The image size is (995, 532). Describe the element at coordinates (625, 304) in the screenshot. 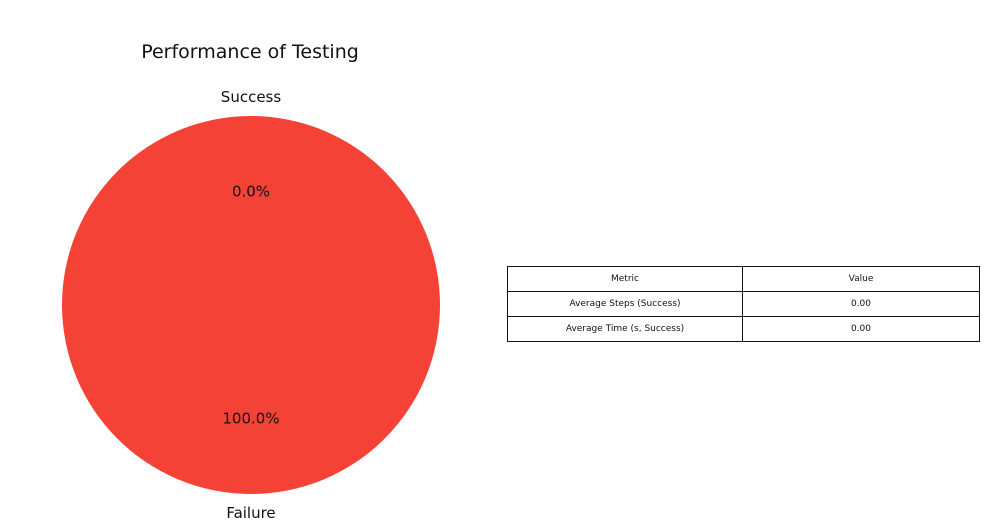

I see `table-cell-metric: Average Steps (Success)` at that location.